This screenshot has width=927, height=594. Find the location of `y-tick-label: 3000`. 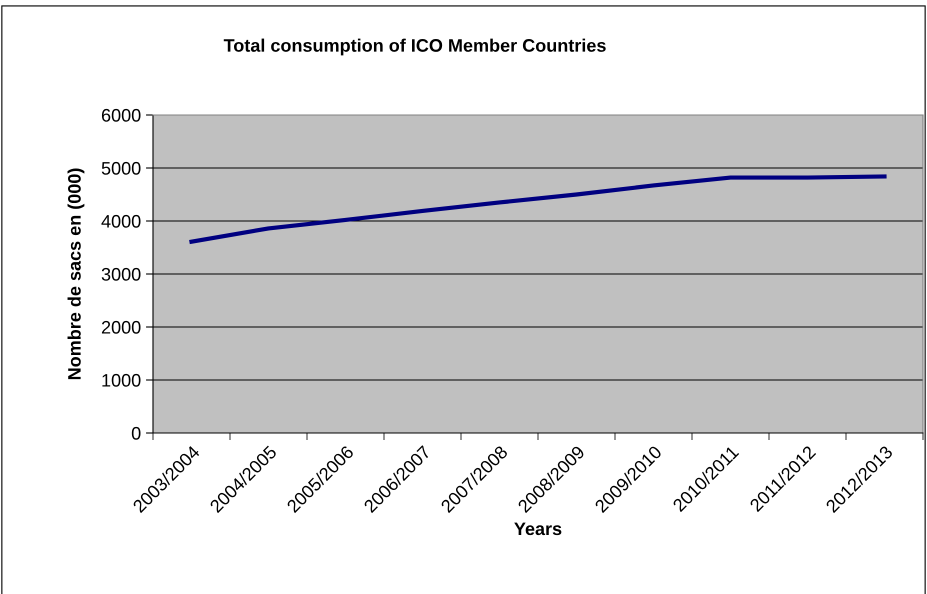

y-tick-label: 3000 is located at coordinates (121, 274).